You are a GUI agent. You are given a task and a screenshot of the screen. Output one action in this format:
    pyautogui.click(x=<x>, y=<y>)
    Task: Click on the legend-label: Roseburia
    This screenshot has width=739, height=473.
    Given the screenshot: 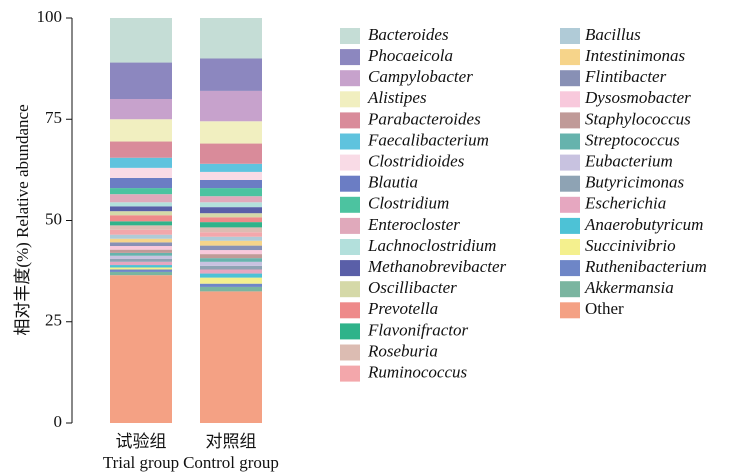 What is the action you would take?
    pyautogui.click(x=402, y=350)
    